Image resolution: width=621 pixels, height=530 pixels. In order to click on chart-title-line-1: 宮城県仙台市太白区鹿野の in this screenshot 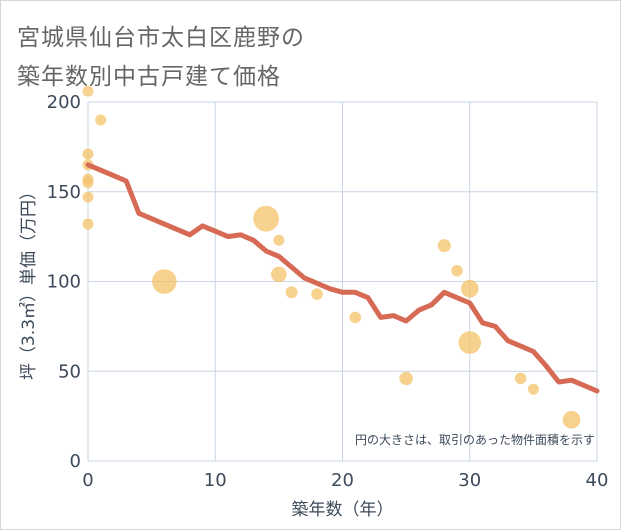, I will do `click(161, 38)`.